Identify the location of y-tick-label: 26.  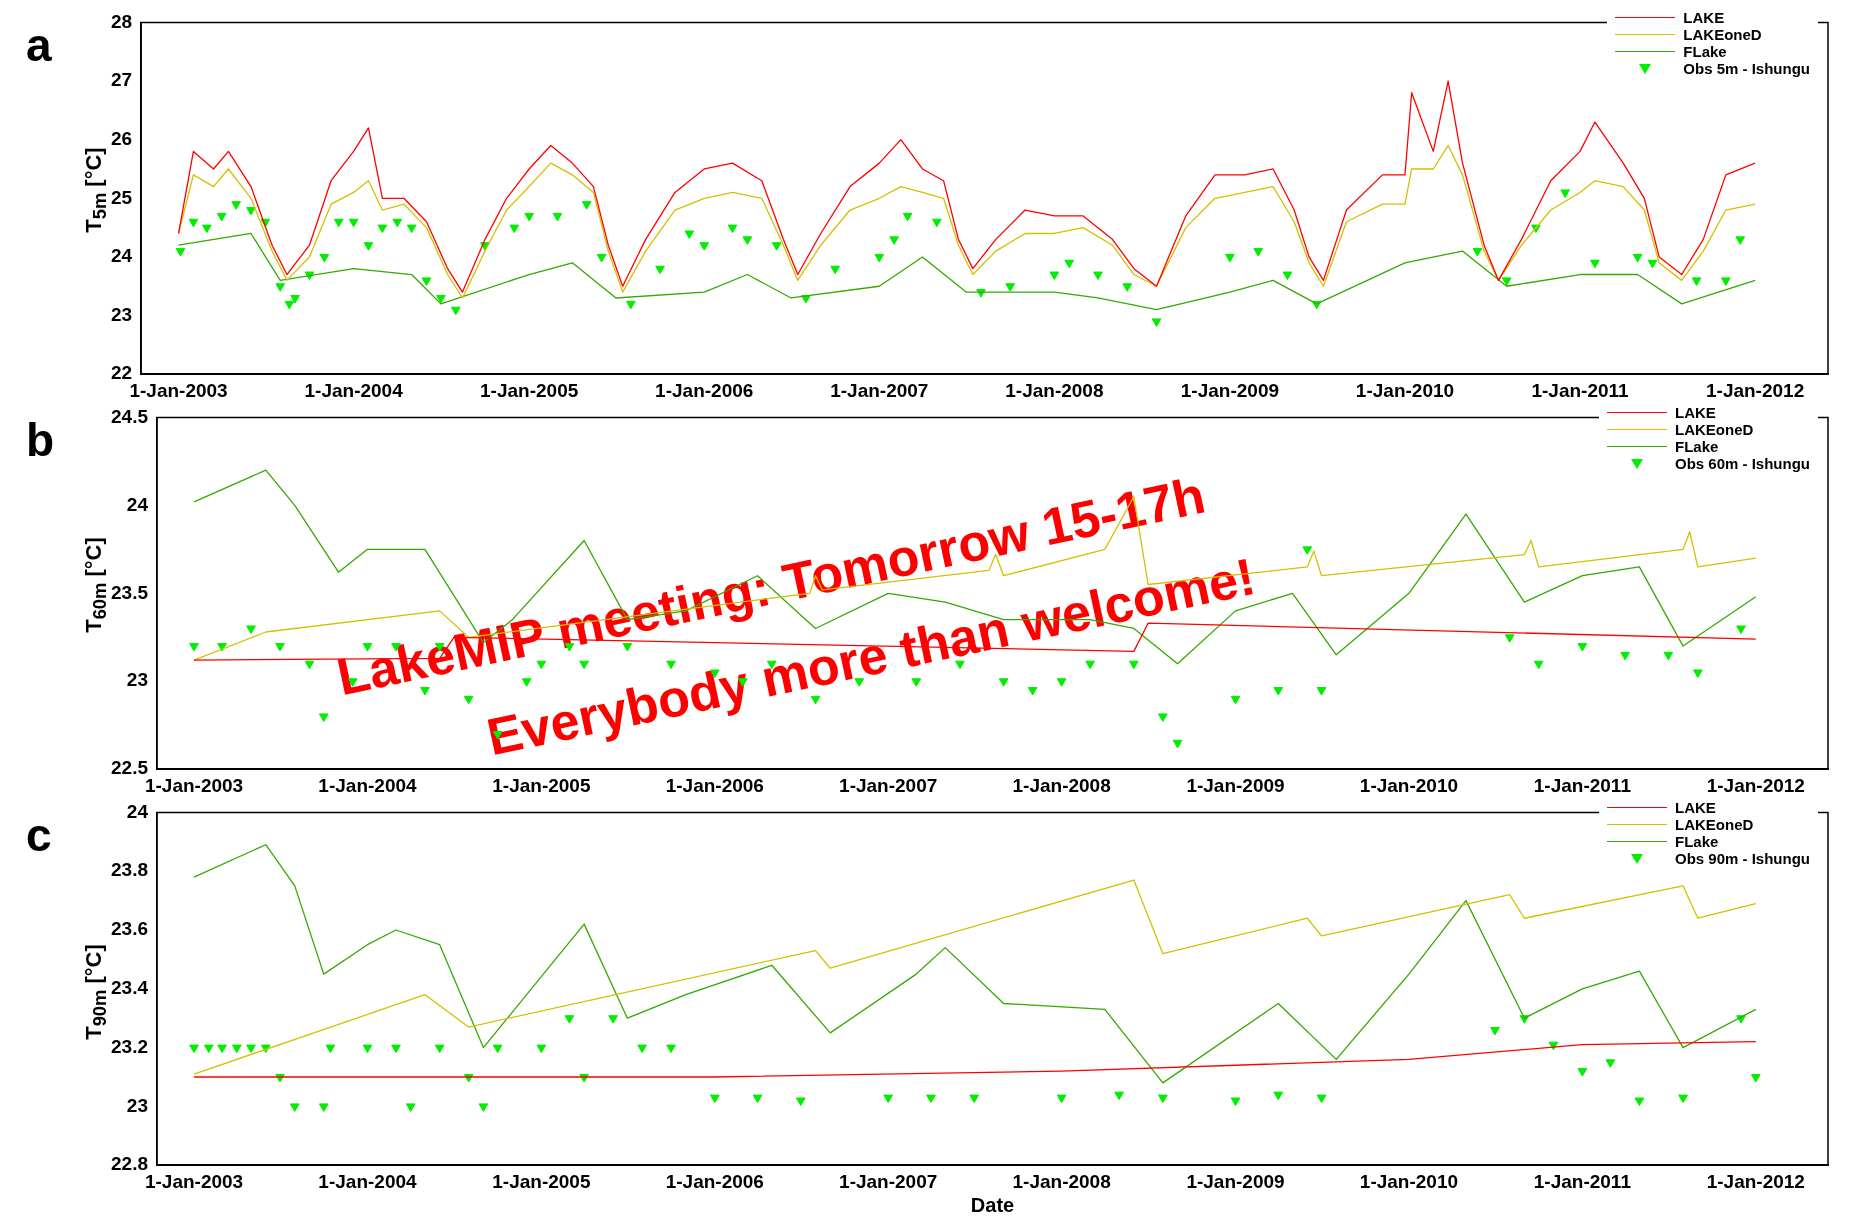
(121, 138).